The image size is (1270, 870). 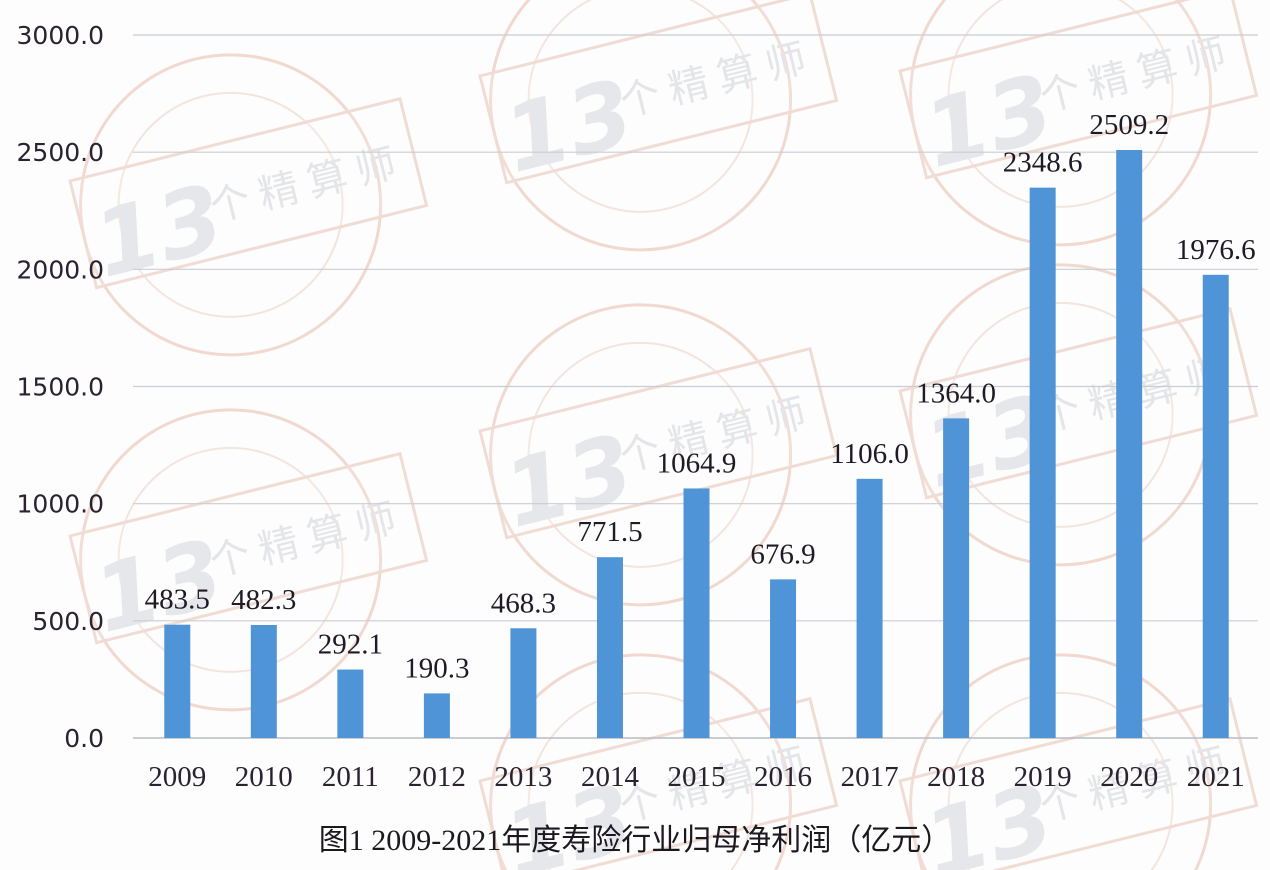 What do you see at coordinates (264, 777) in the screenshot?
I see `x-tick-label: 2010` at bounding box center [264, 777].